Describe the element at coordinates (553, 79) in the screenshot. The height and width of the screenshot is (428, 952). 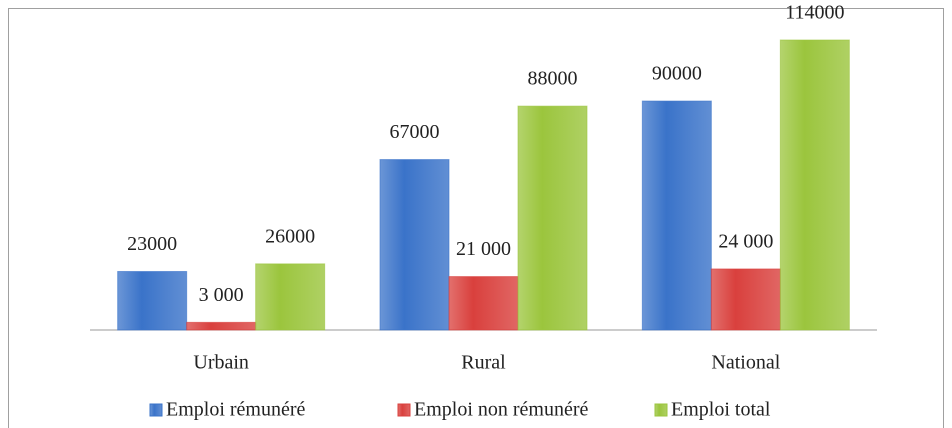
I see `data-label: 88000` at that location.